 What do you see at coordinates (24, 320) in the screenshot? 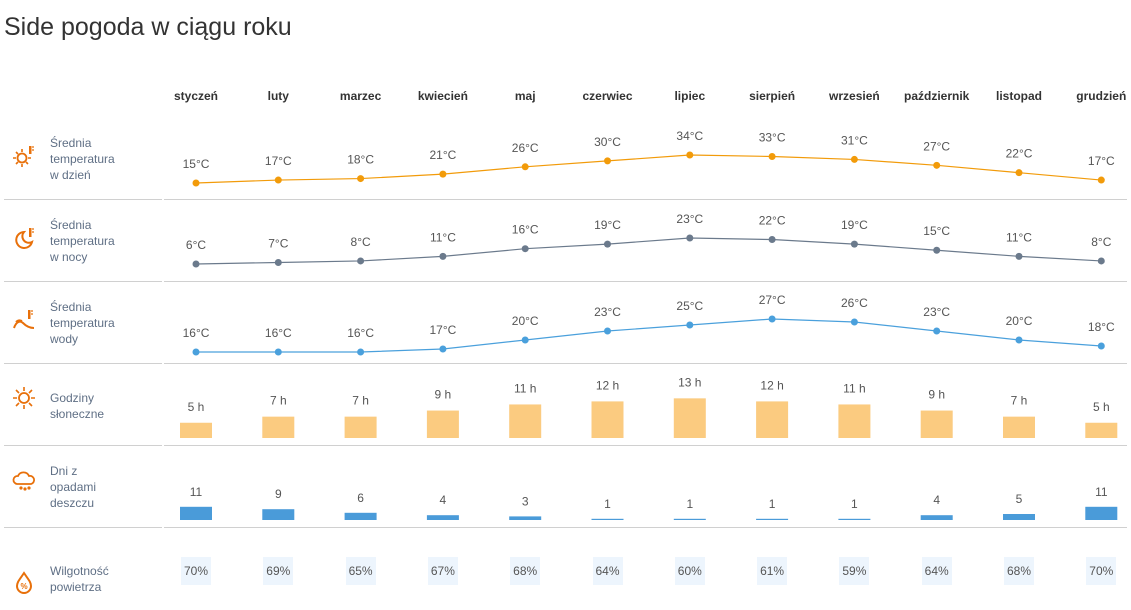
I see `wave-thermometer-icon` at bounding box center [24, 320].